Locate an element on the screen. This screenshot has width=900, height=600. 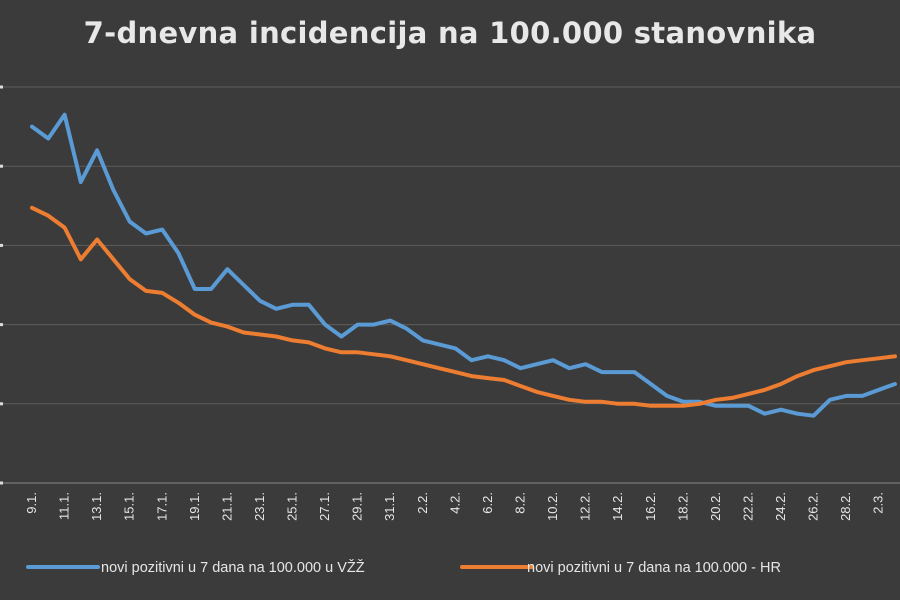
x-tick-label: 2.3. is located at coordinates (878, 503).